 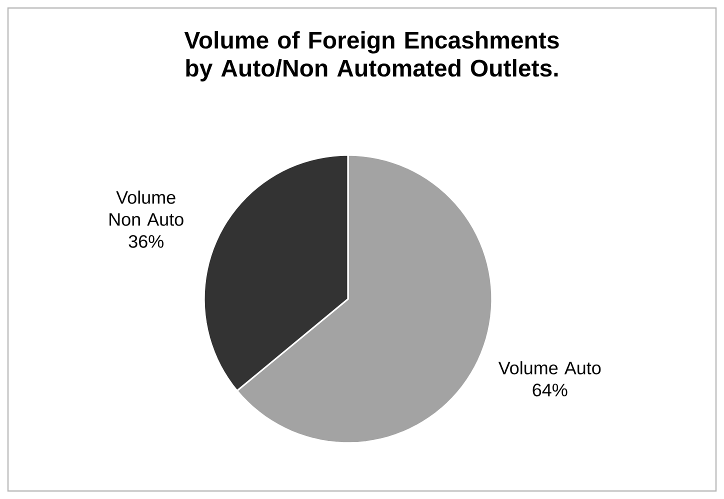 I want to click on chart-title: Volume of Foreign Encashments by Auto/Non Automated Outlets., so click(x=371, y=56).